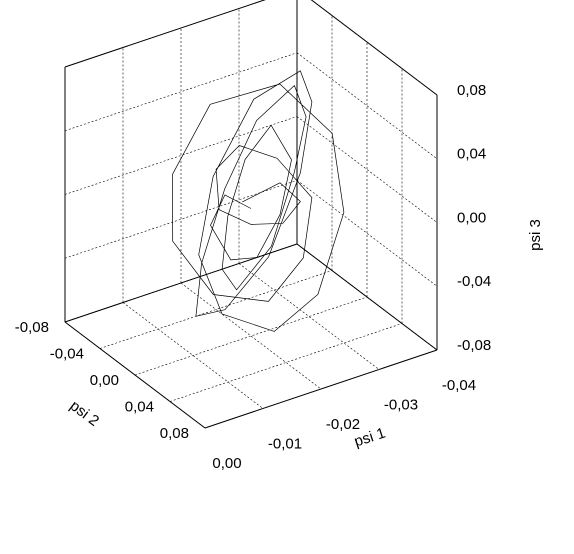  What do you see at coordinates (471, 90) in the screenshot?
I see `z-tick-label: 0,08` at bounding box center [471, 90].